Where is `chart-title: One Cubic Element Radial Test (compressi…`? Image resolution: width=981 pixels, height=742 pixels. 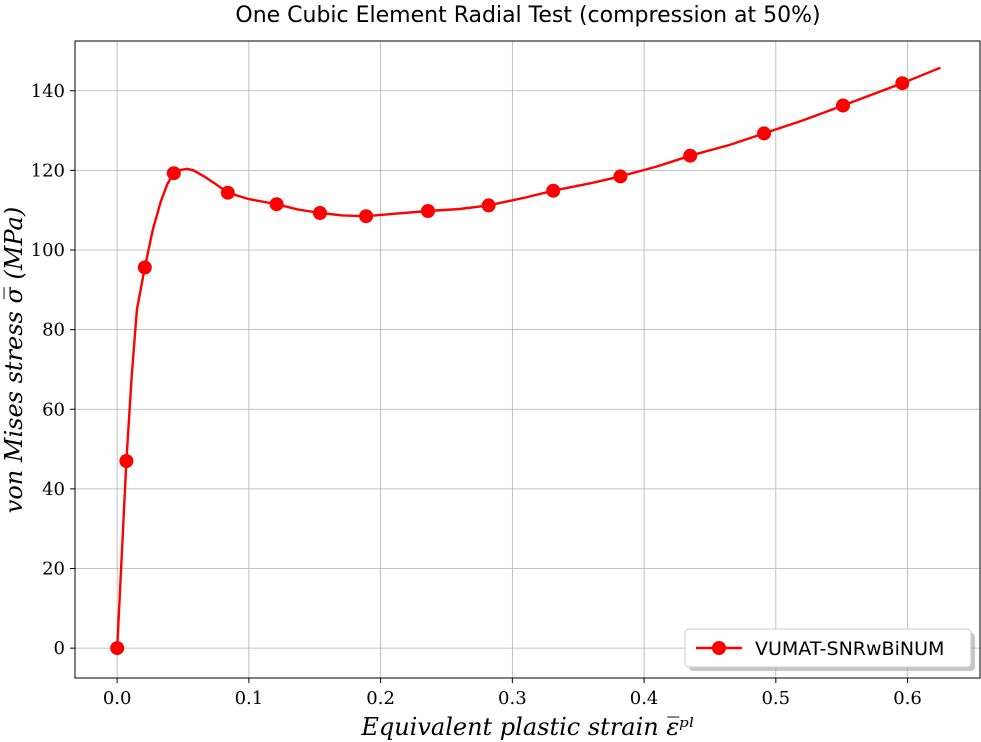 chart-title: One Cubic Element Radial Test (compressi… is located at coordinates (527, 15).